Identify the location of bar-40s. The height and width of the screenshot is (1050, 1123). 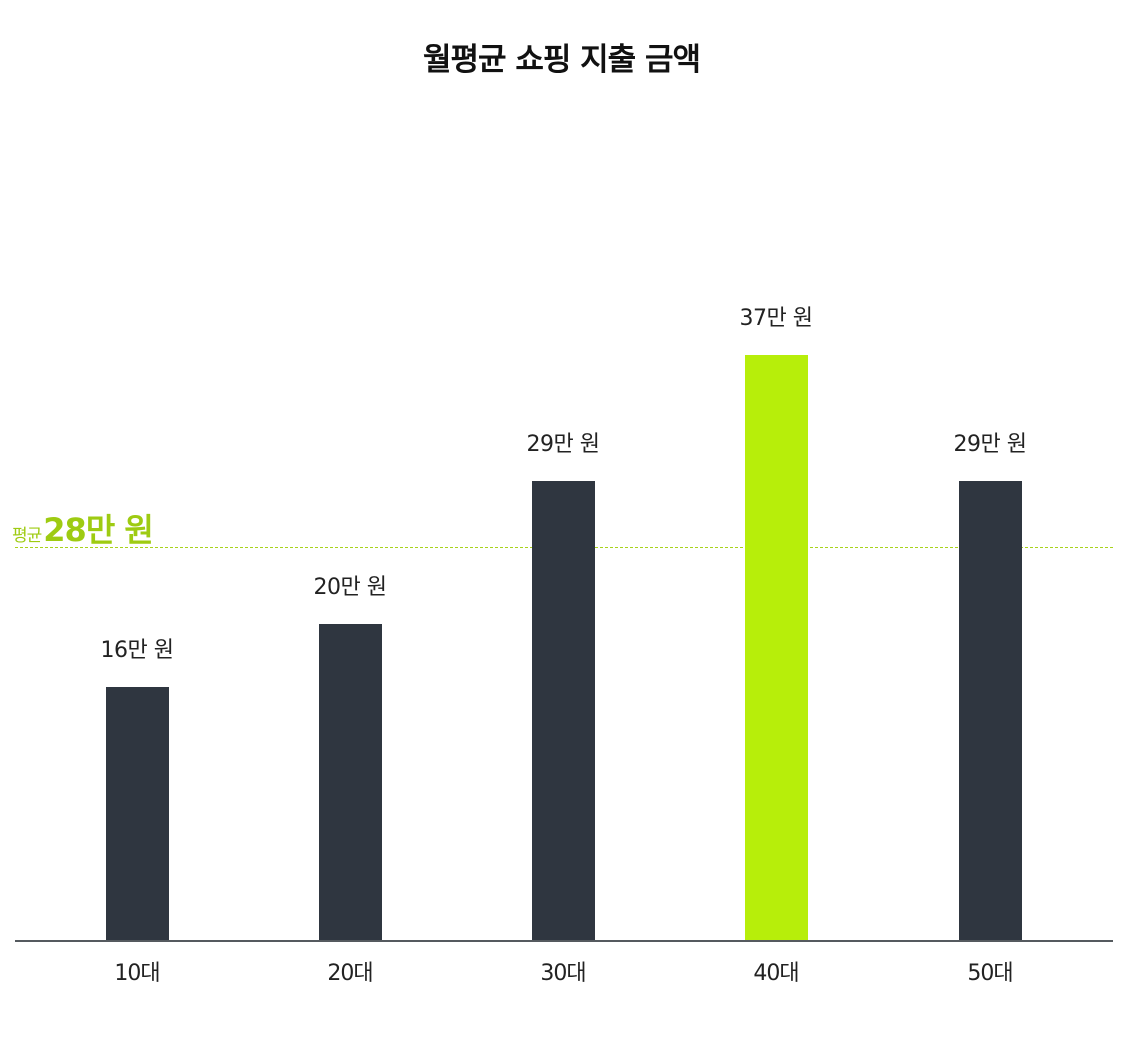
(776, 647).